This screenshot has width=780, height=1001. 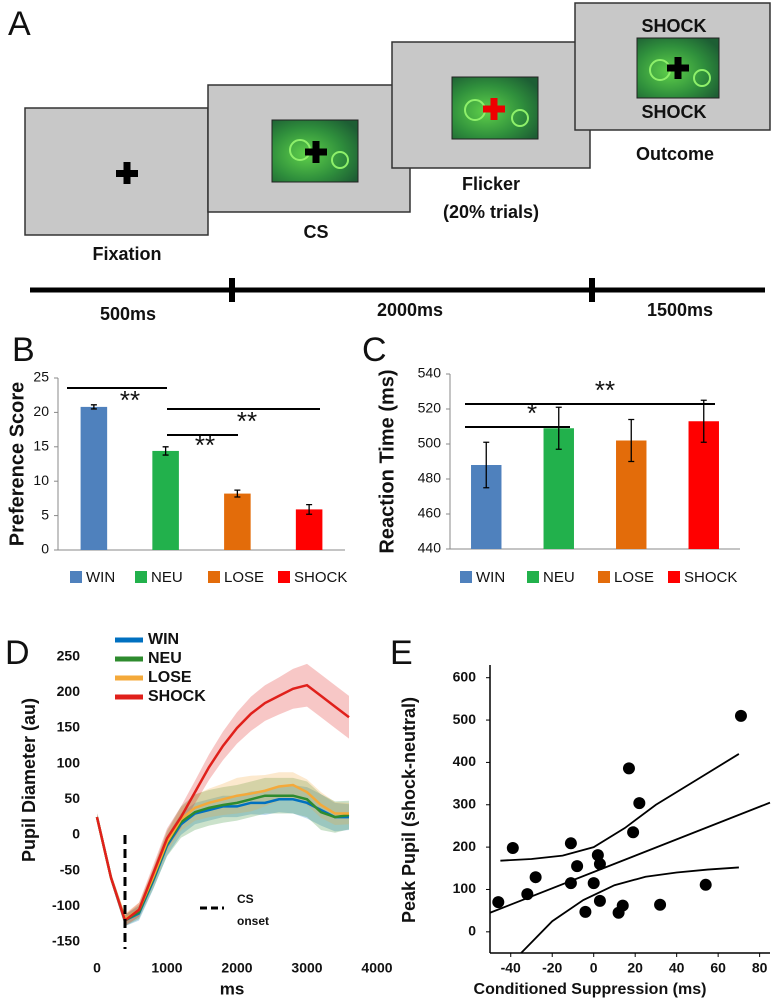 What do you see at coordinates (532, 413) in the screenshot?
I see `significance-label: *` at bounding box center [532, 413].